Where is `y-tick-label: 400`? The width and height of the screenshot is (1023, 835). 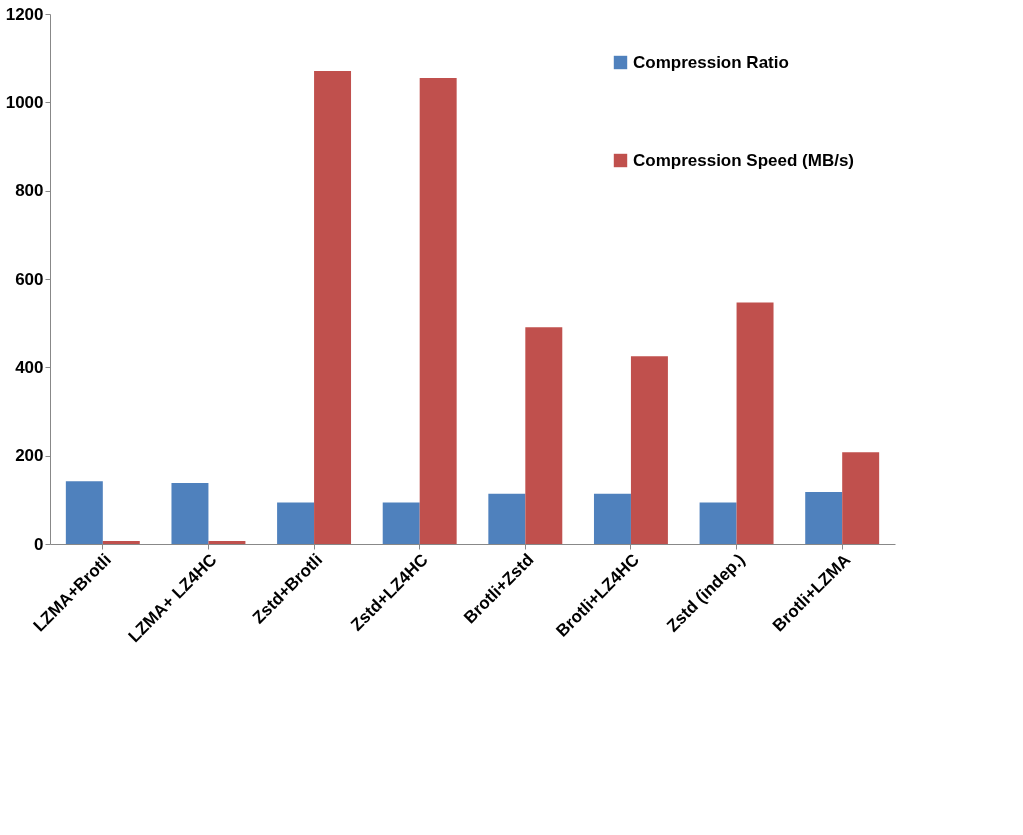
y-tick-label: 400 is located at coordinates (29, 367).